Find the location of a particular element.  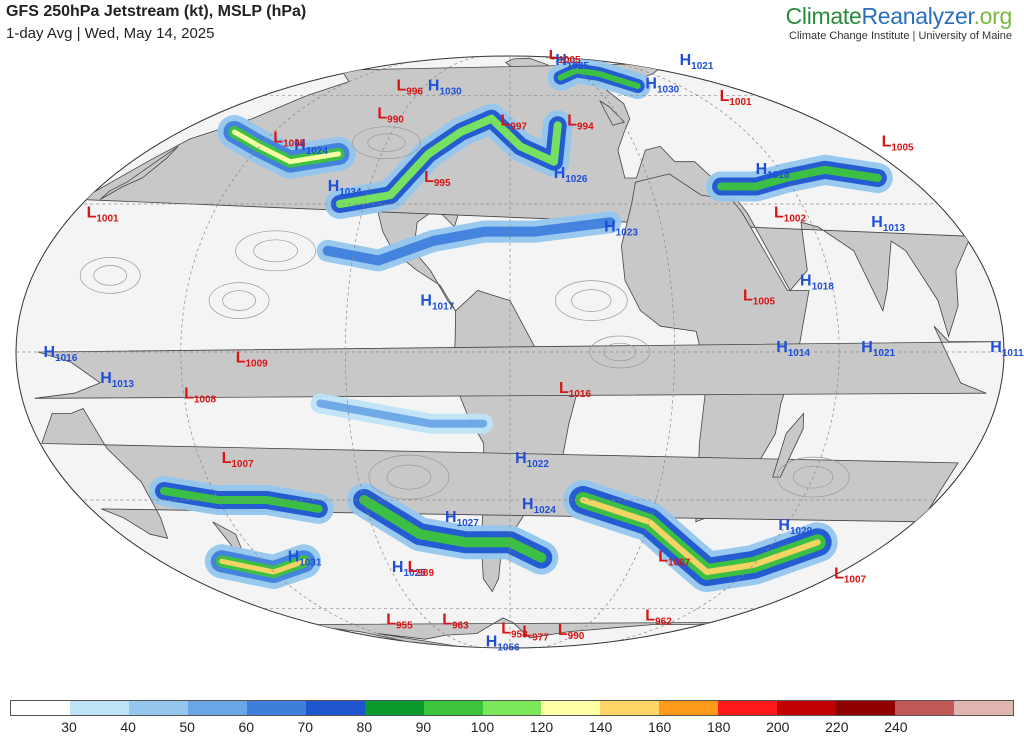

map-subtitle: 1-day Avg | Wed, May 14, 2025 is located at coordinates (110, 33).